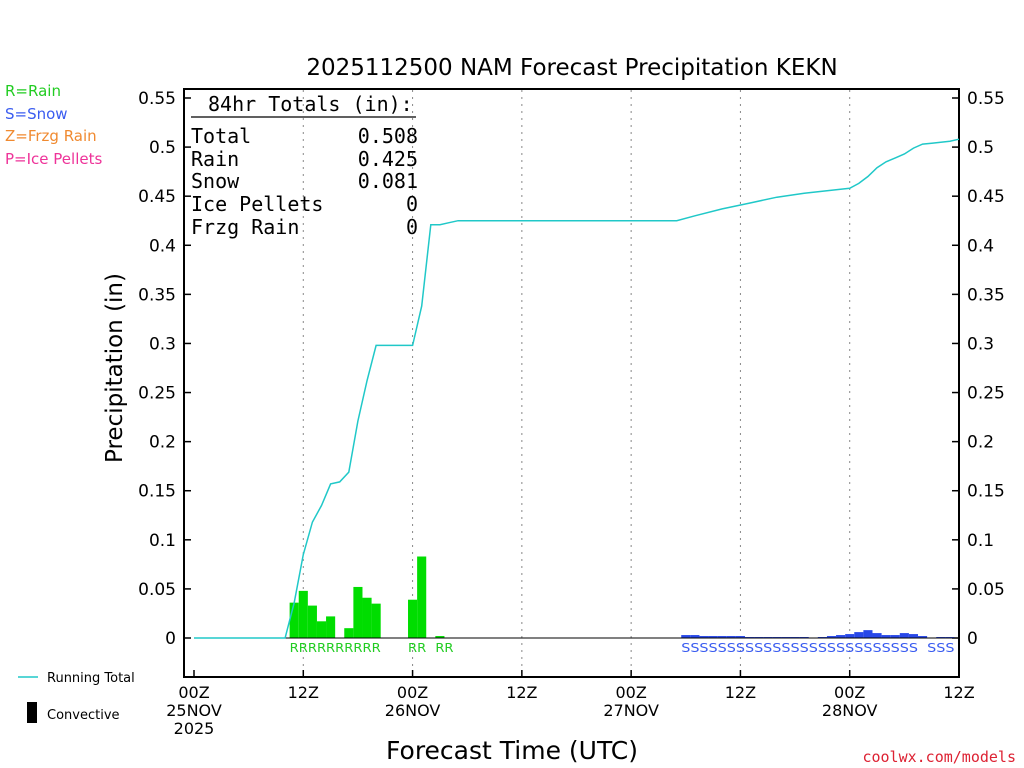 This screenshot has width=1024, height=768. Describe the element at coordinates (986, 394) in the screenshot. I see `y-tick-label-right: 0.25` at that location.